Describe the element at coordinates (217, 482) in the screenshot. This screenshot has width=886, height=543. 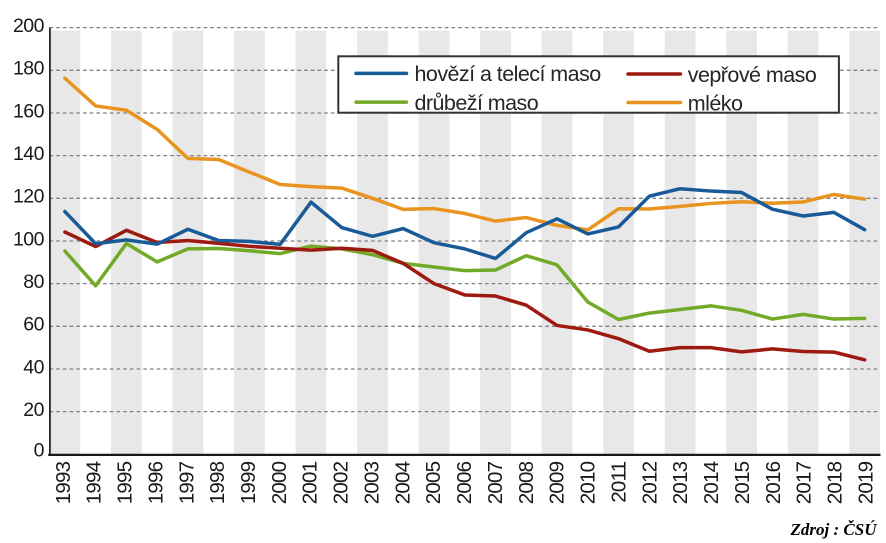
I see `svg-text: 1998` at that location.